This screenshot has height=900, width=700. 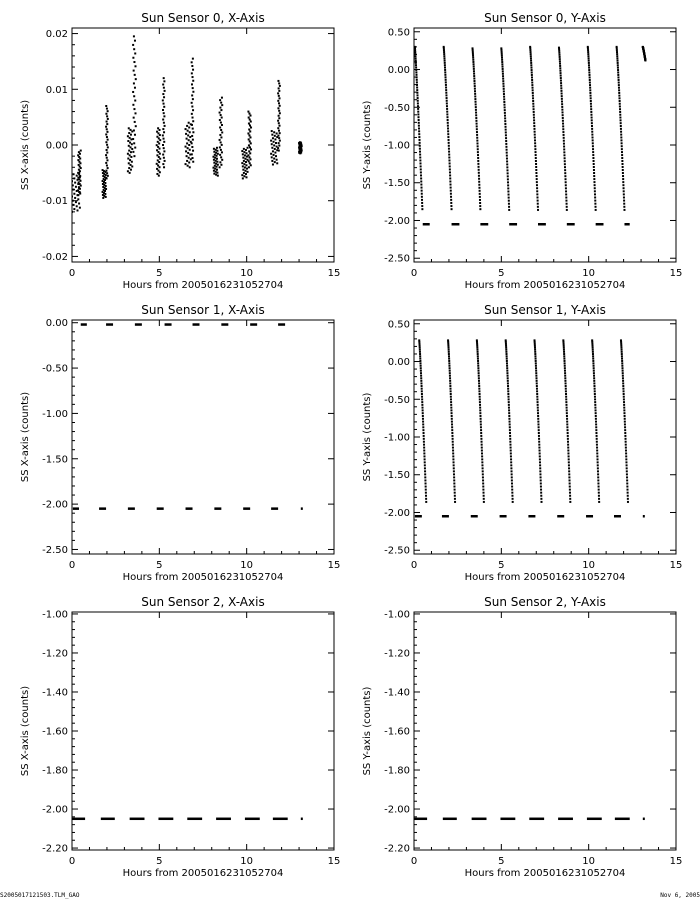 I want to click on y-axis-label: SS X-axis (counts), so click(x=25, y=731).